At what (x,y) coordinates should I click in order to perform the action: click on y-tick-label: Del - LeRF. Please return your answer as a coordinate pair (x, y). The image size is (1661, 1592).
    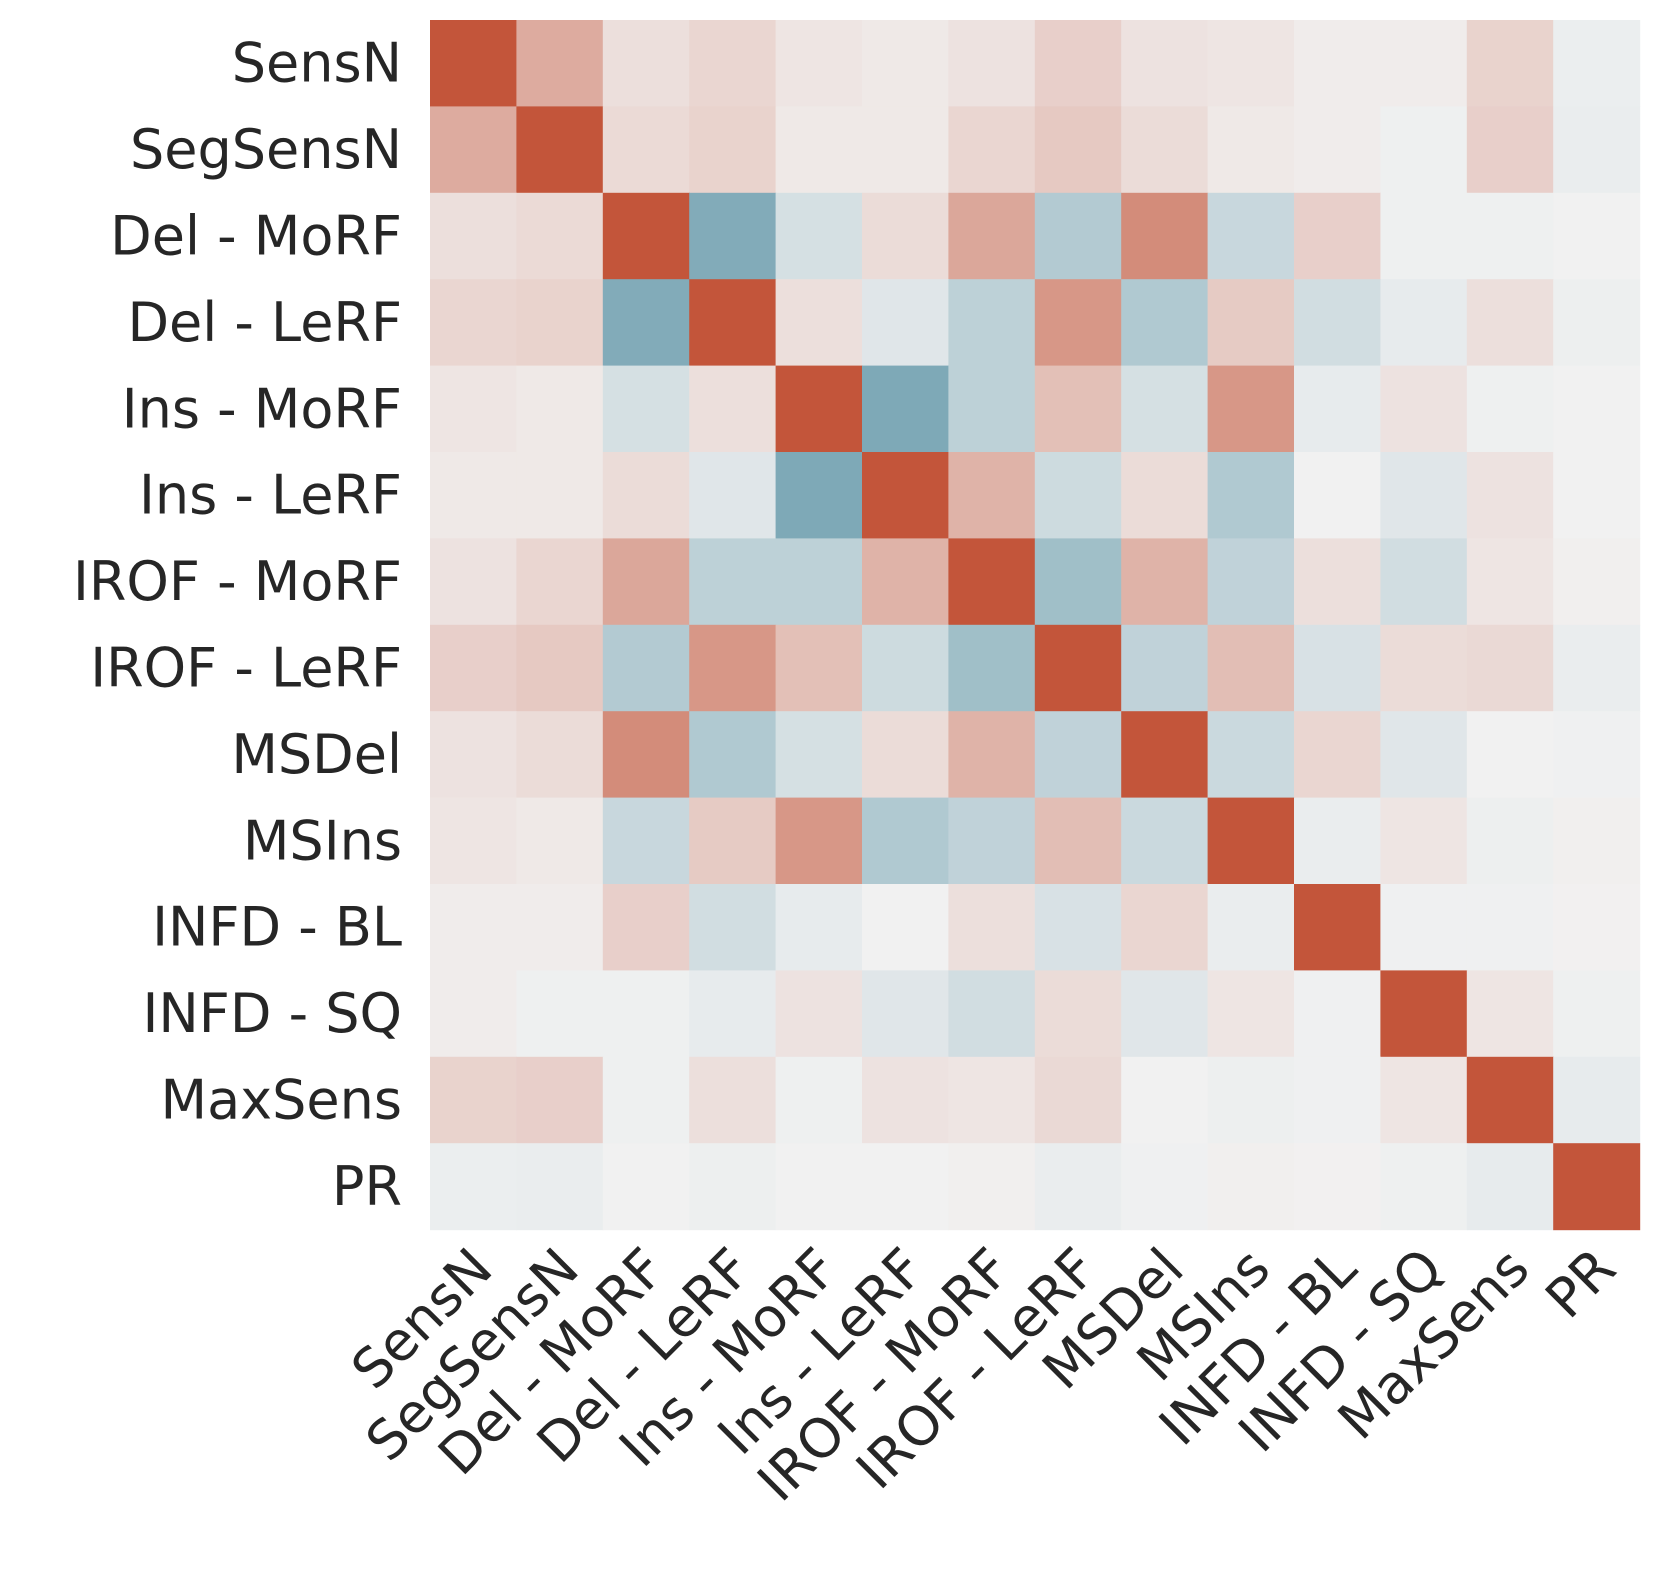
    Looking at the image, I should click on (264, 322).